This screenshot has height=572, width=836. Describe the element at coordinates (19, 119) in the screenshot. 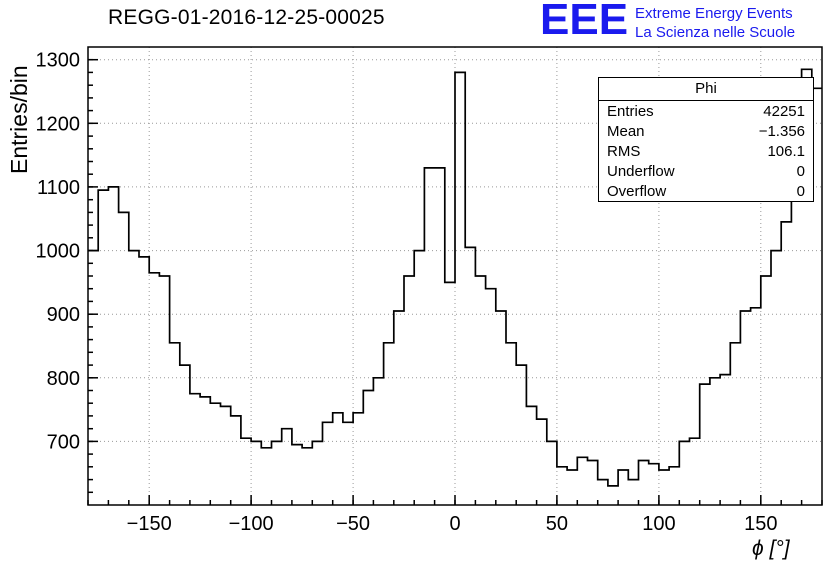

I see `y-axis-label: Entries/bin` at that location.